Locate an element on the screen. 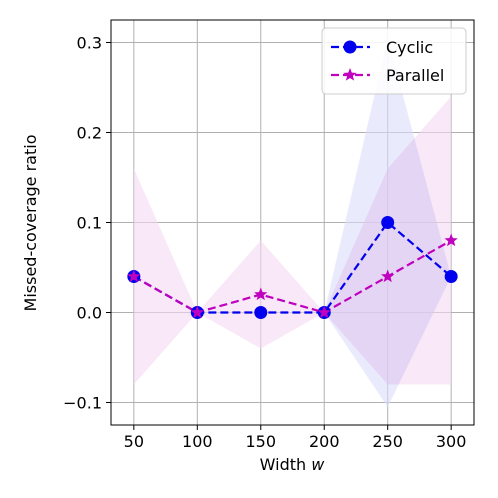  x-axis-label: Width w is located at coordinates (293, 464).